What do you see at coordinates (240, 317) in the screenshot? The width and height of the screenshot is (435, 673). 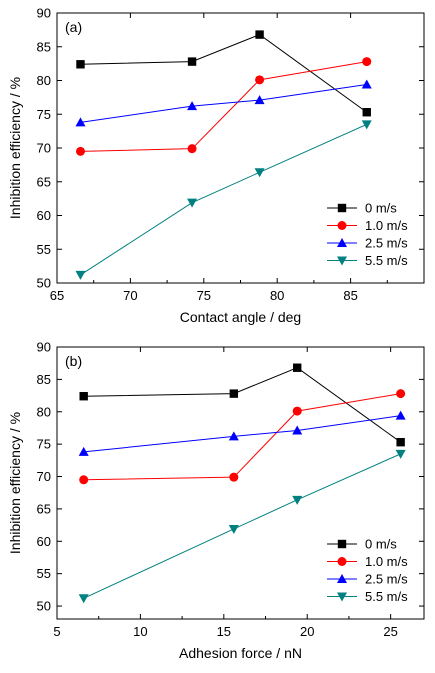 I see `x-axis-title: Contact angle / deg` at bounding box center [240, 317].